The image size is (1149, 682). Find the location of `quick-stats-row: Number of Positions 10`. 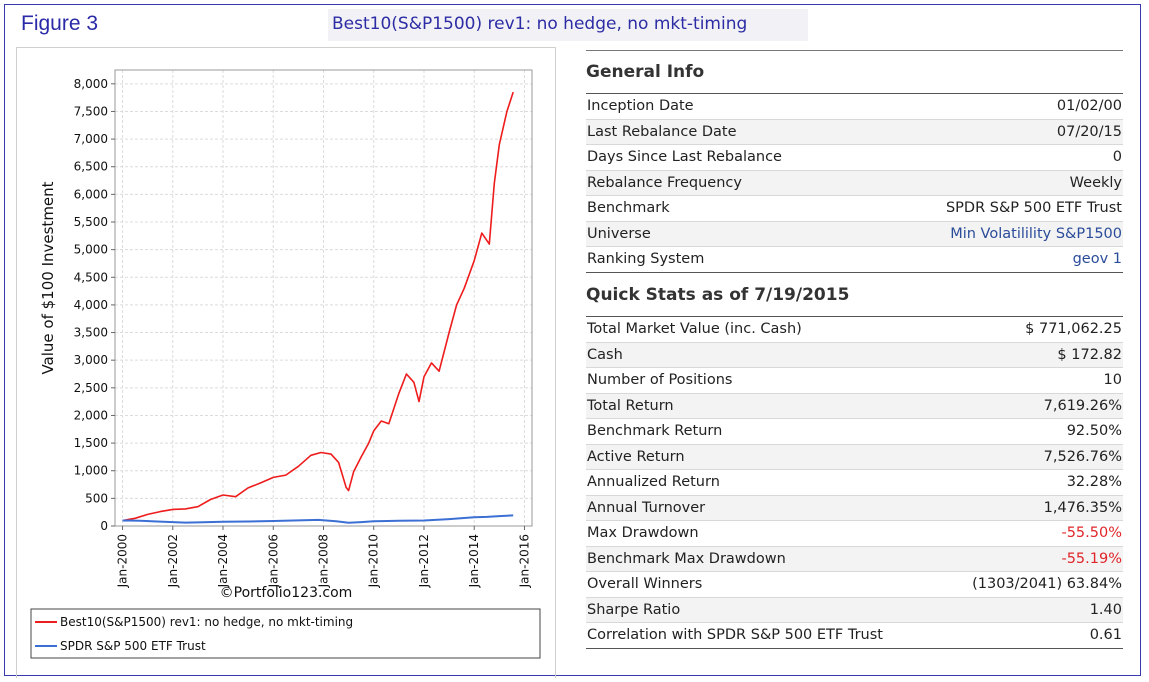

quick-stats-row: Number of Positions 10 is located at coordinates (854, 381).